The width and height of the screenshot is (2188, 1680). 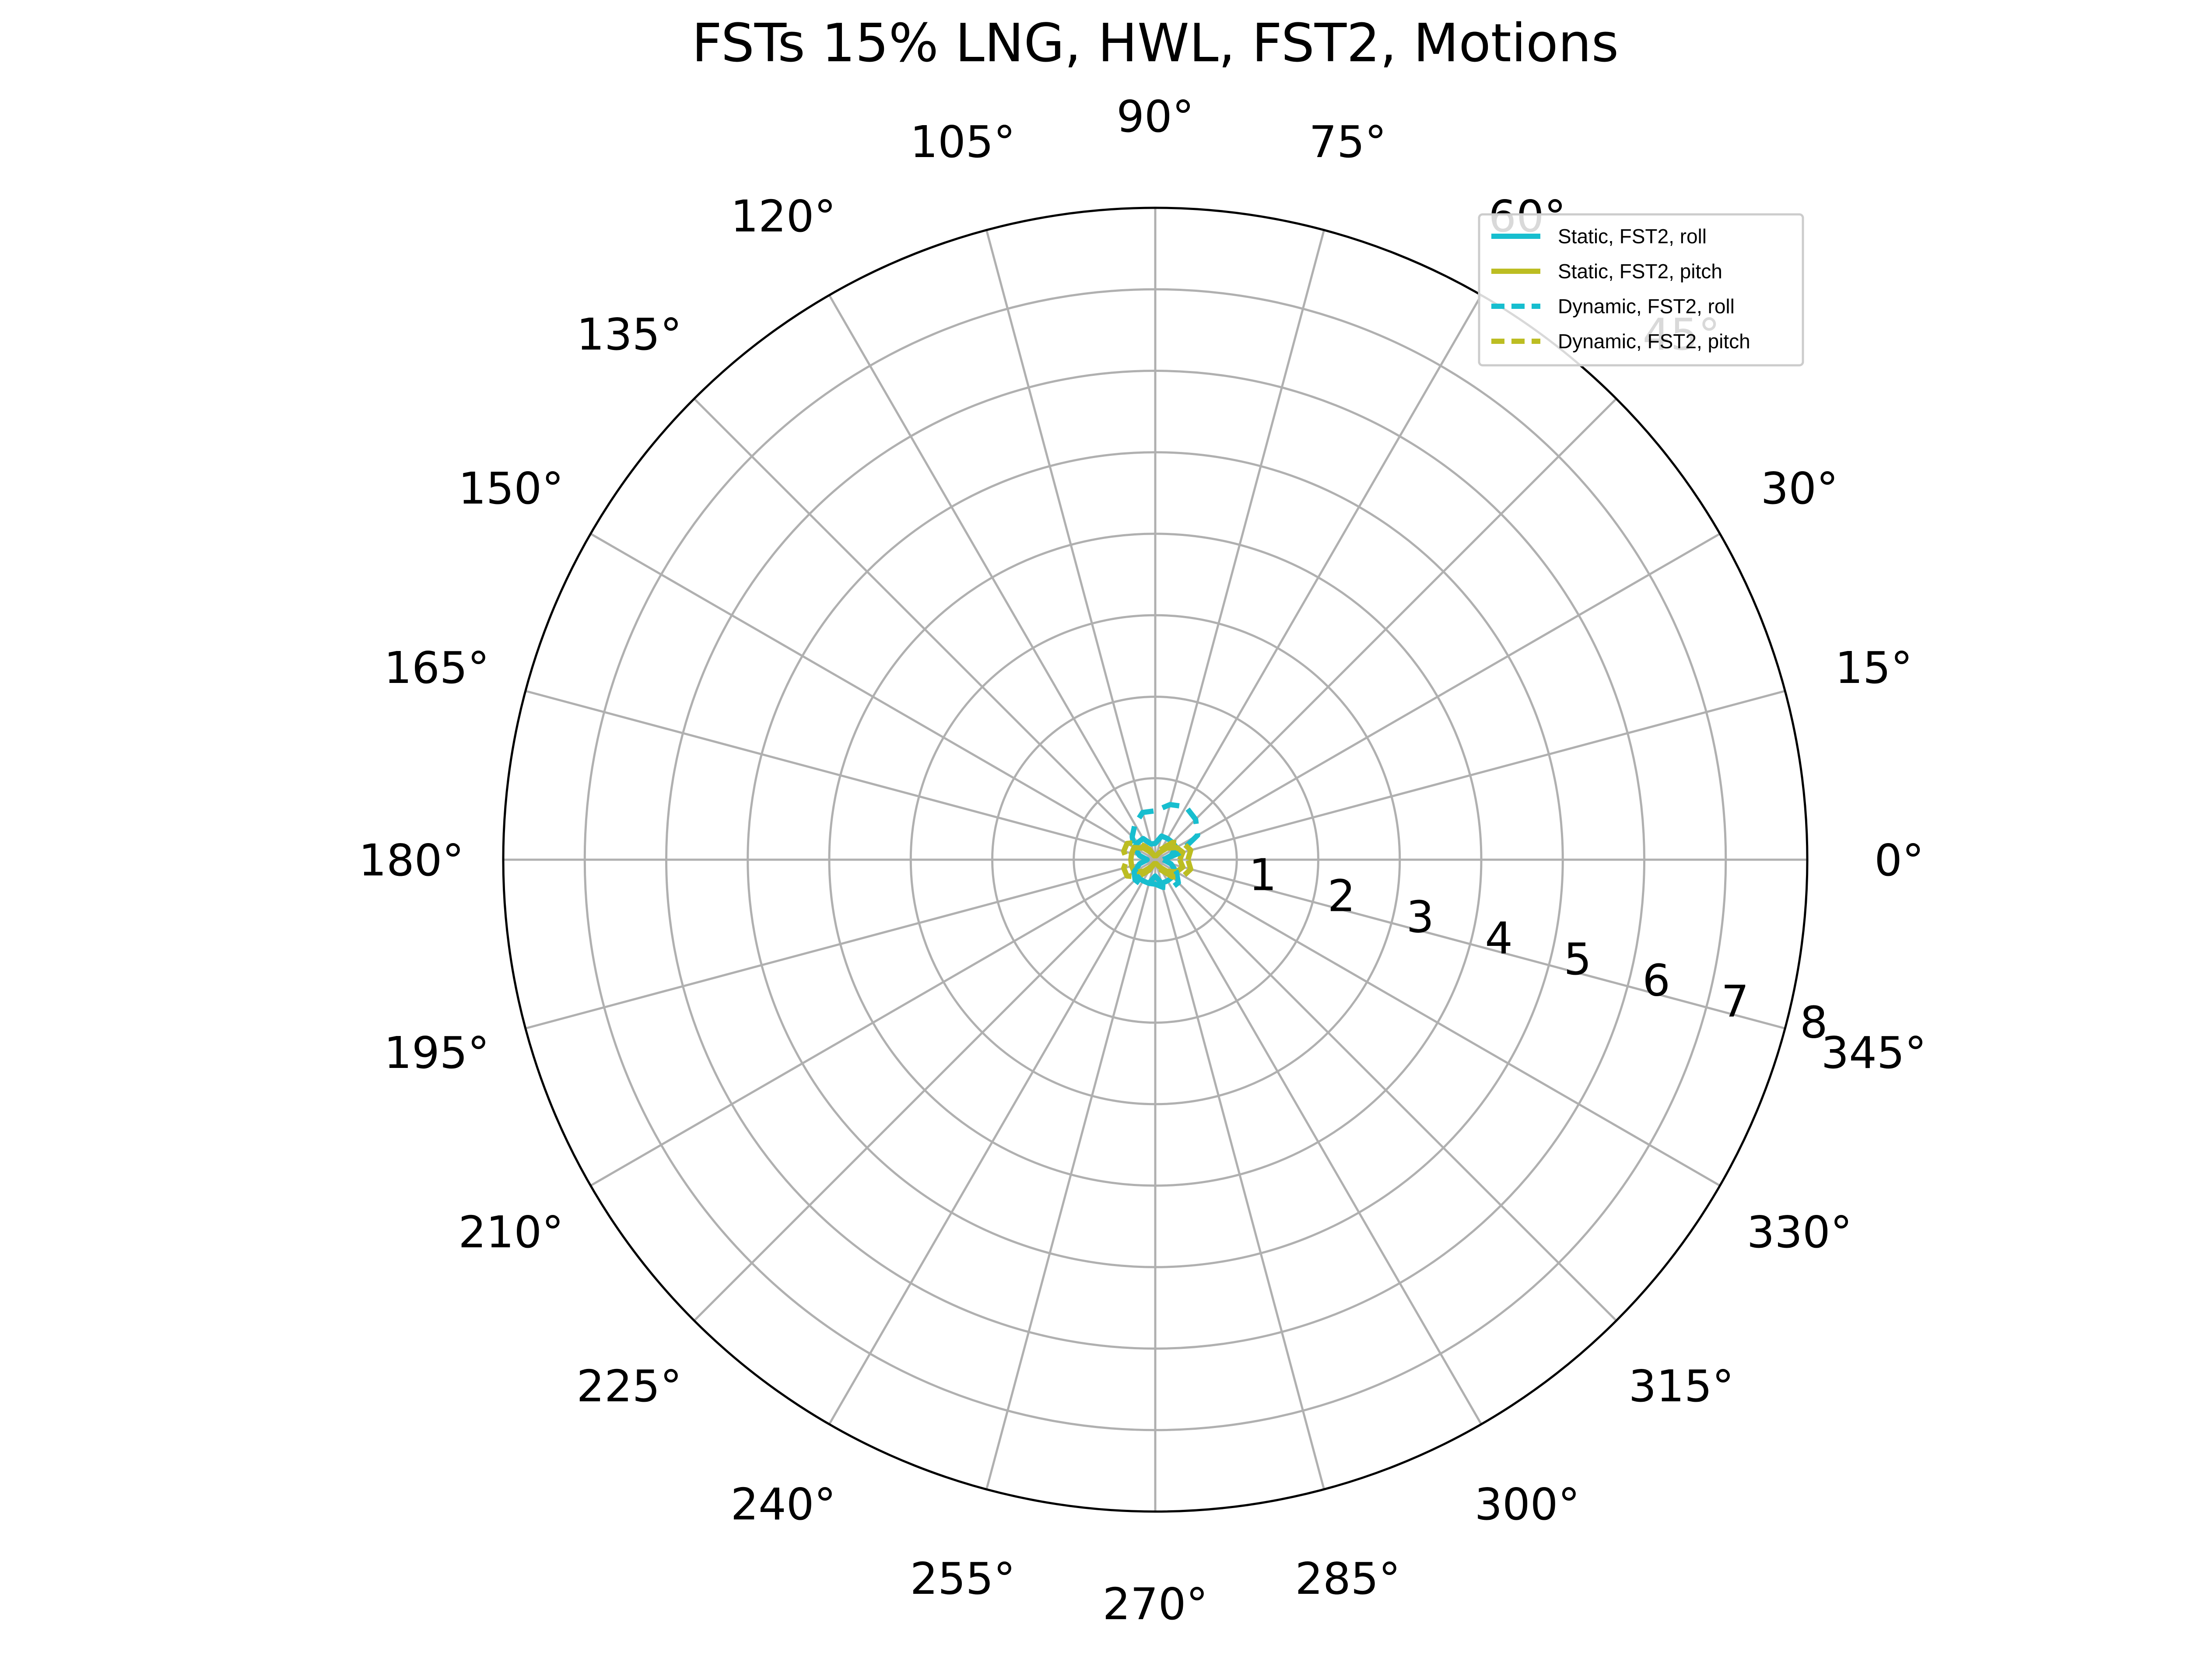 I want to click on theta-tick-label: 270°, so click(x=1155, y=1604).